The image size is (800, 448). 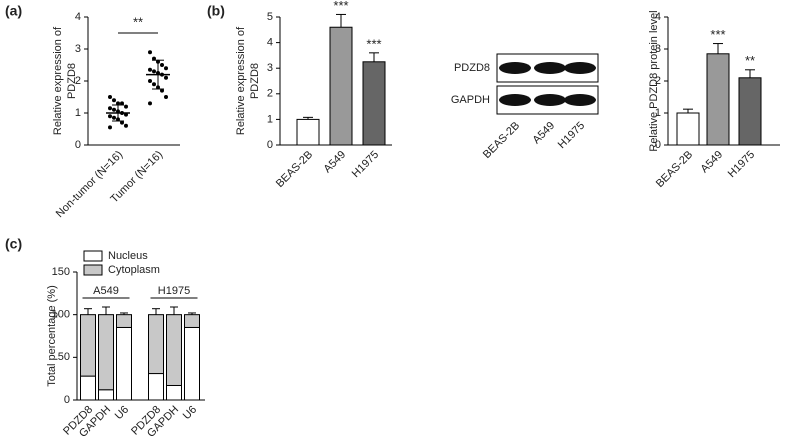 What do you see at coordinates (544, 133) in the screenshot?
I see `lane-label: A549` at bounding box center [544, 133].